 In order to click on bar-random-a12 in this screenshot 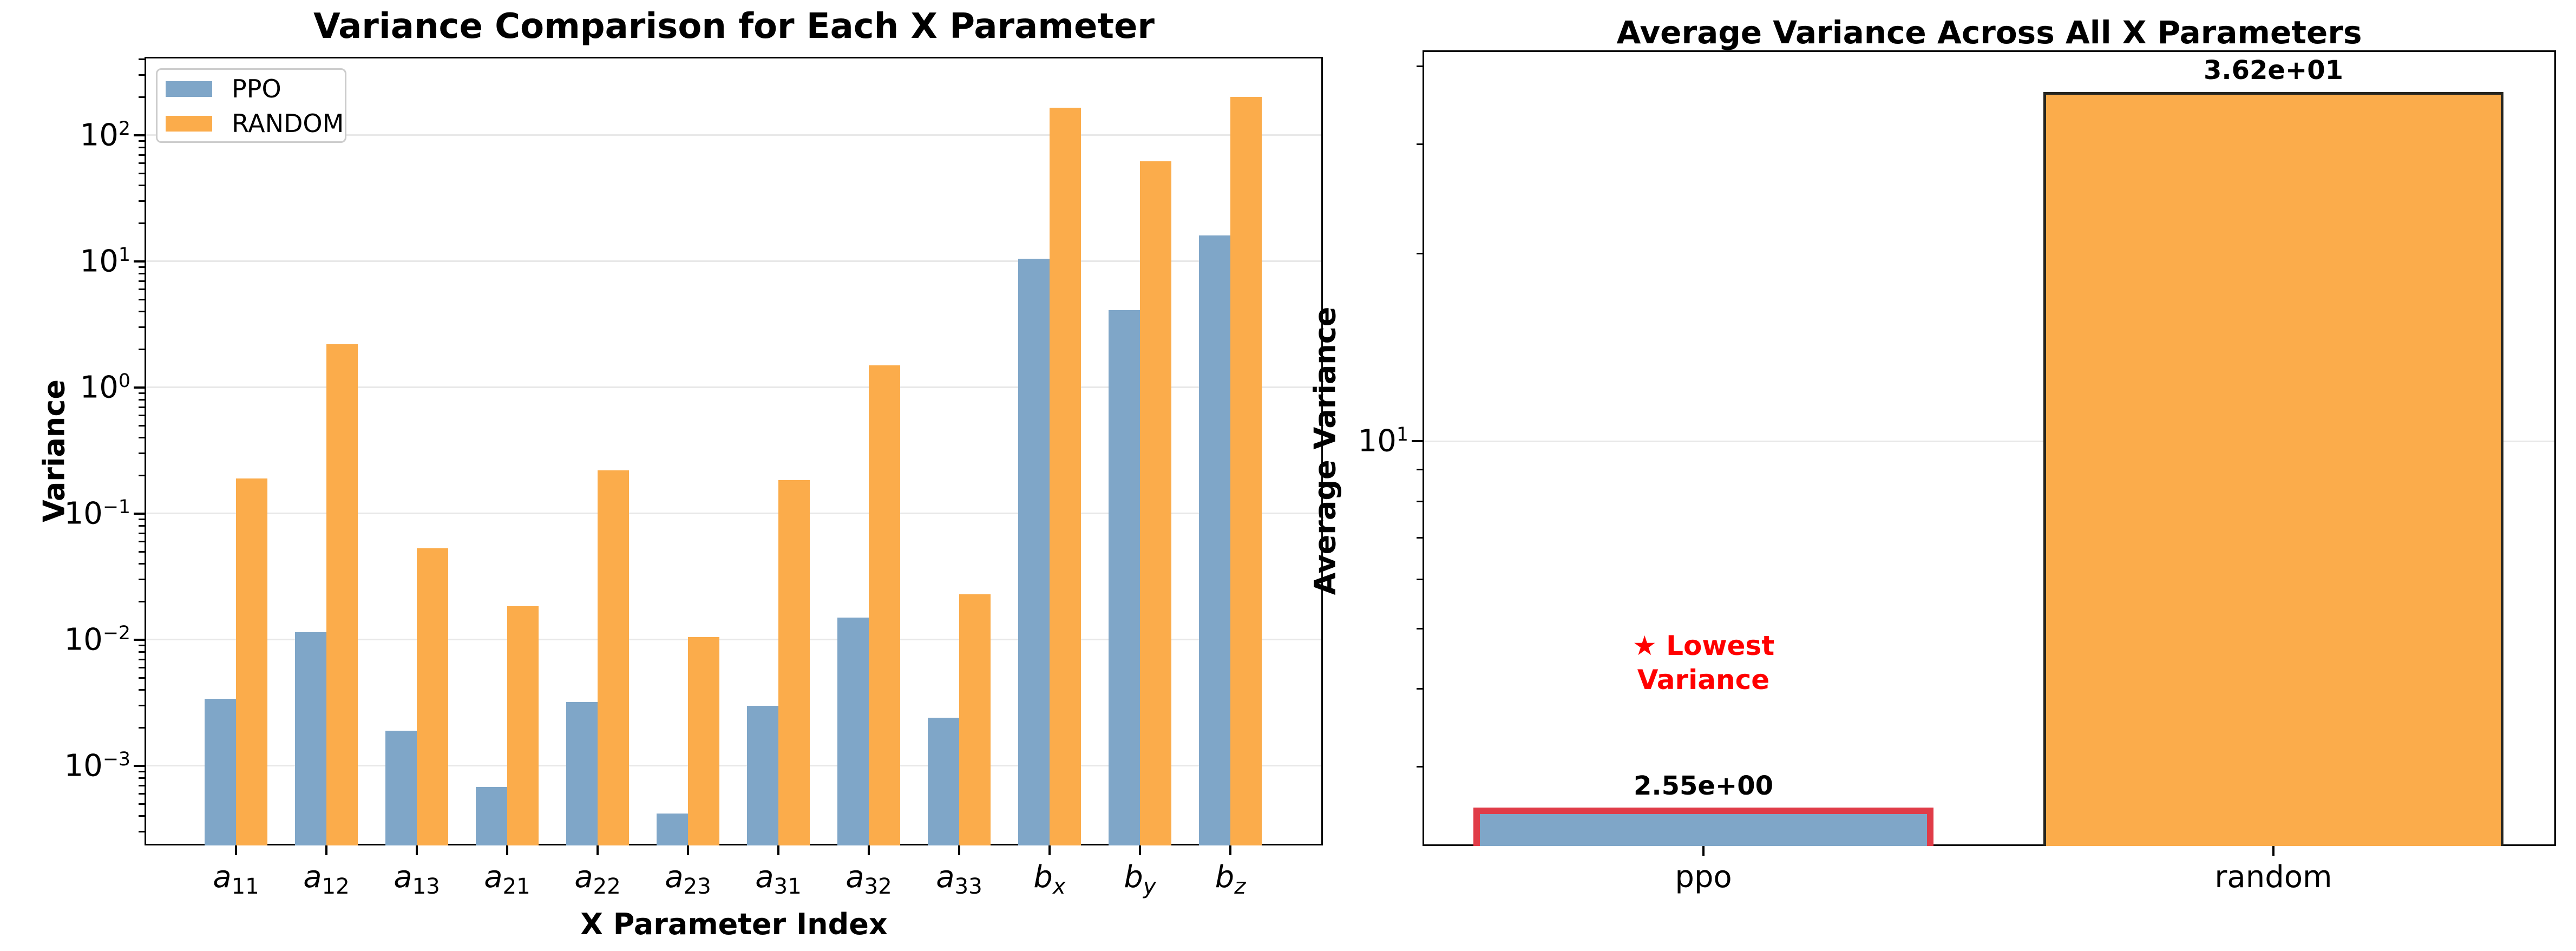, I will do `click(342, 594)`.